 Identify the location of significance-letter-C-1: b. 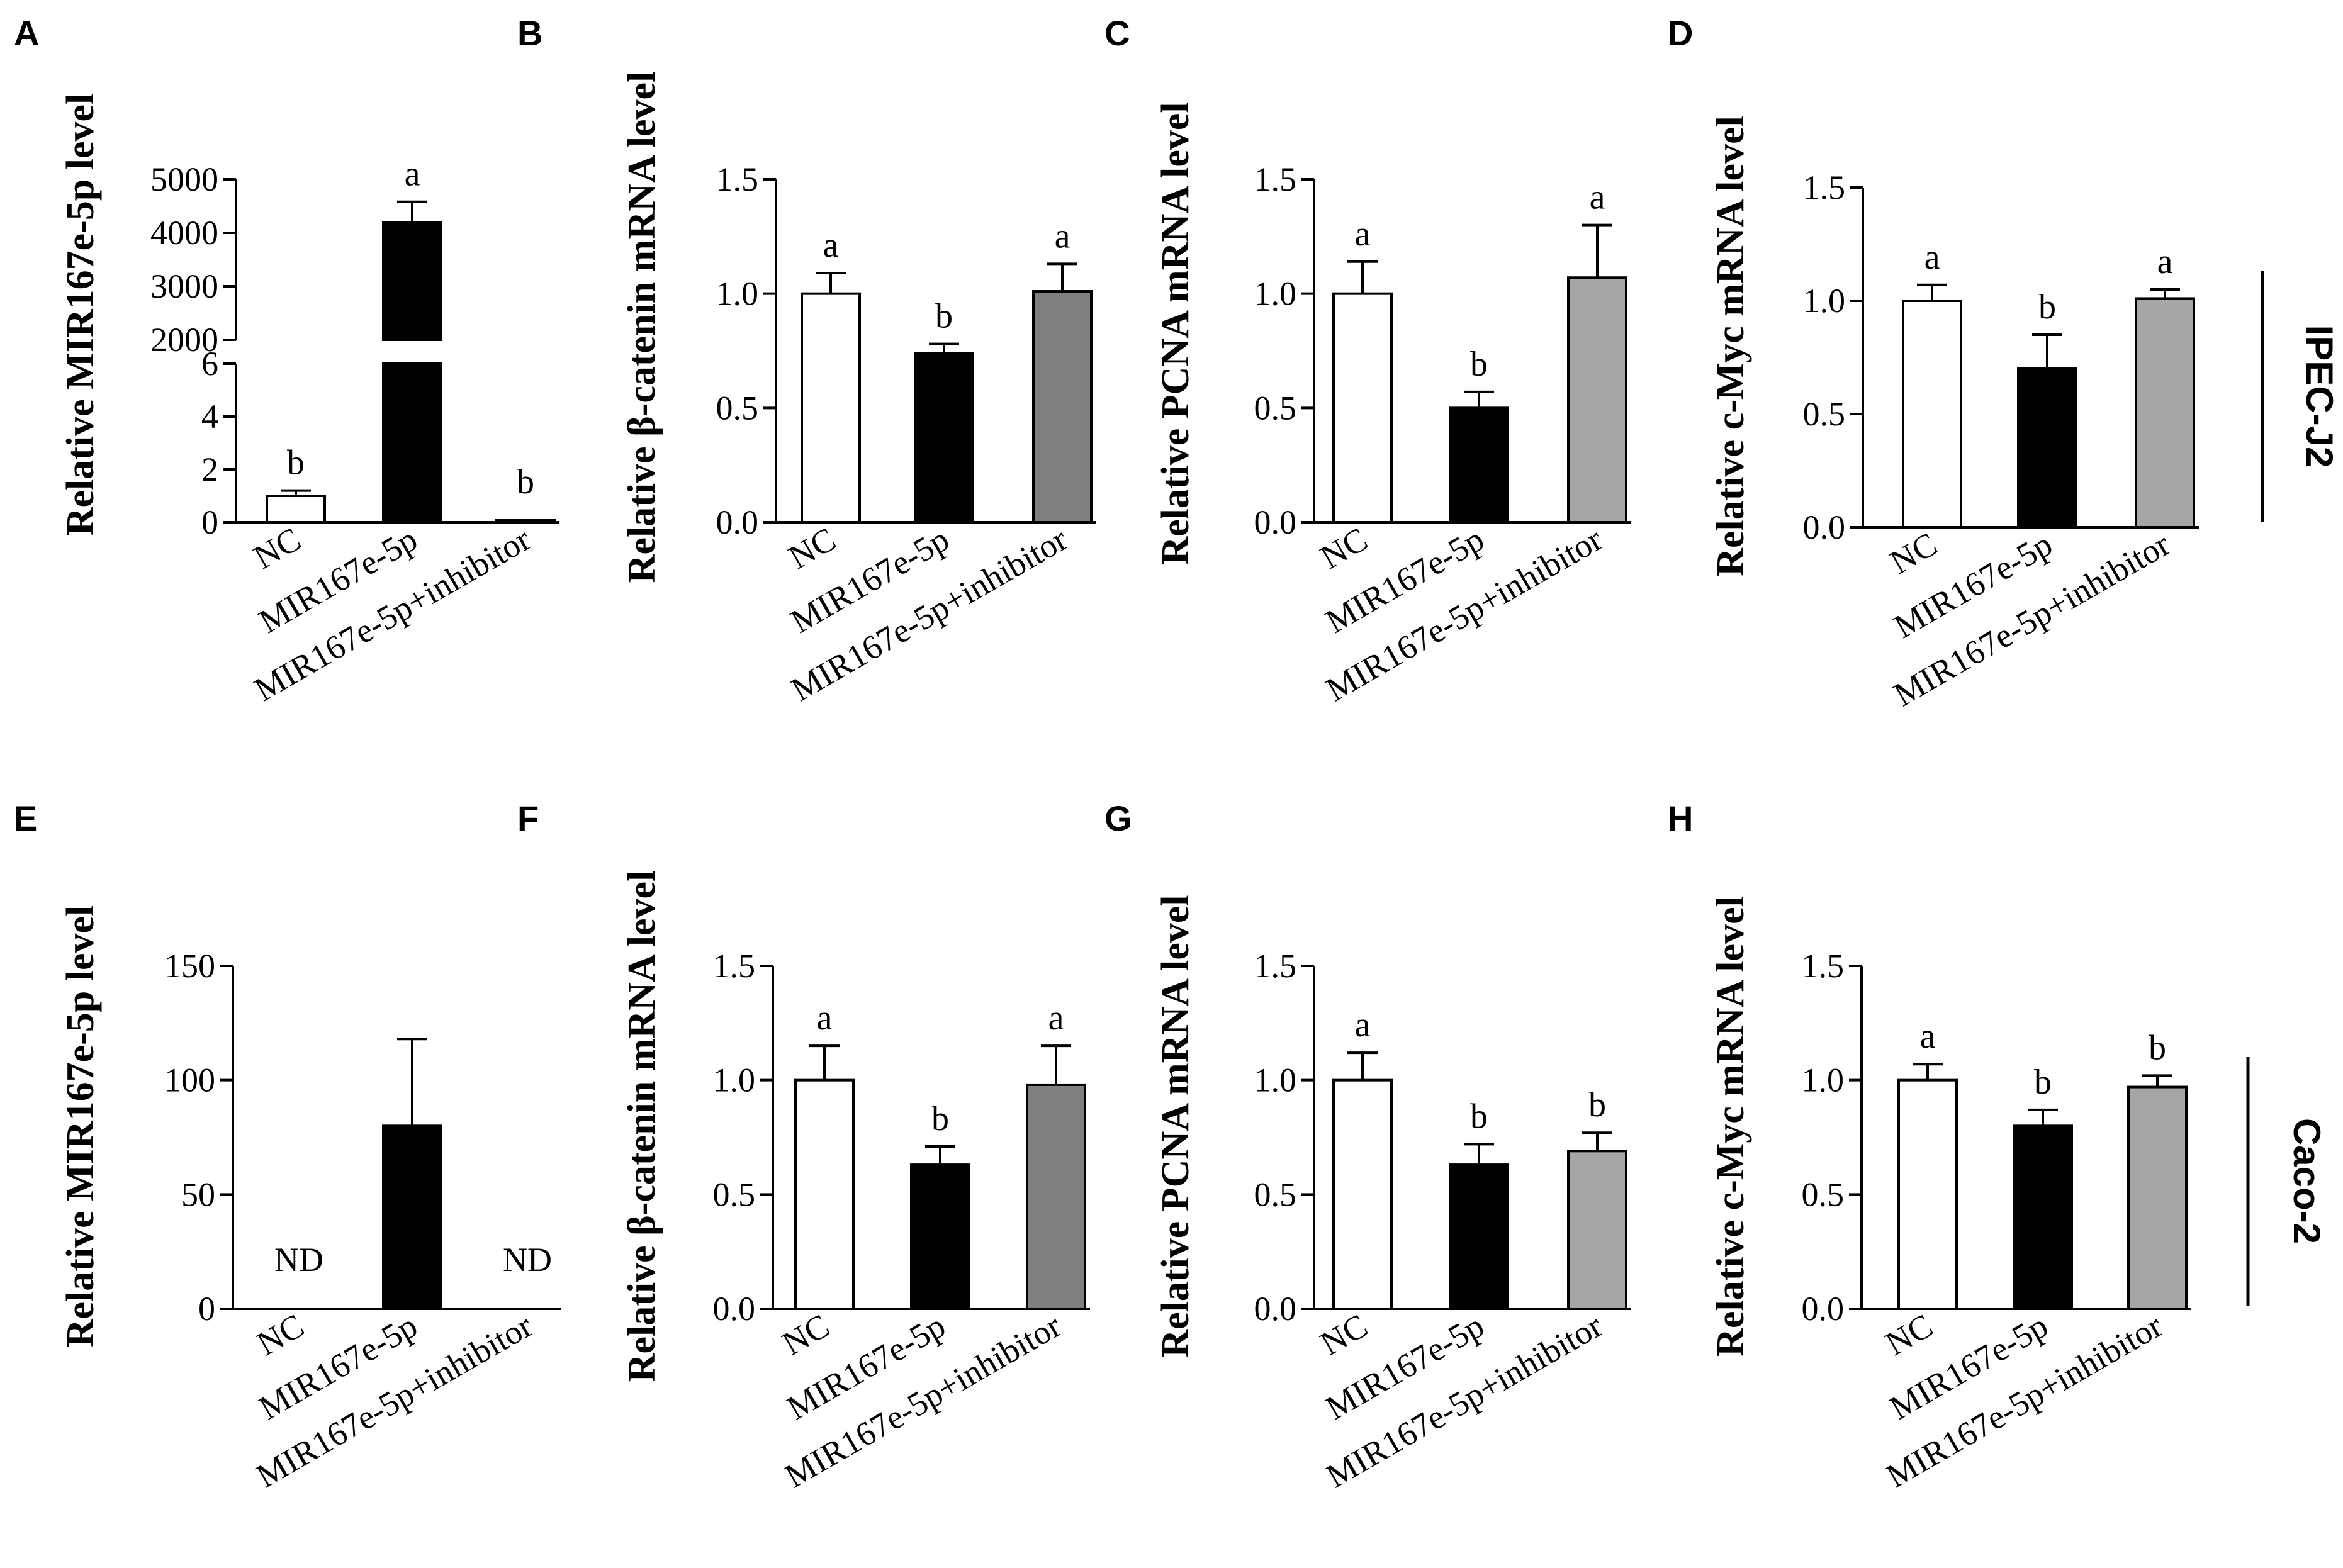
(1479, 364).